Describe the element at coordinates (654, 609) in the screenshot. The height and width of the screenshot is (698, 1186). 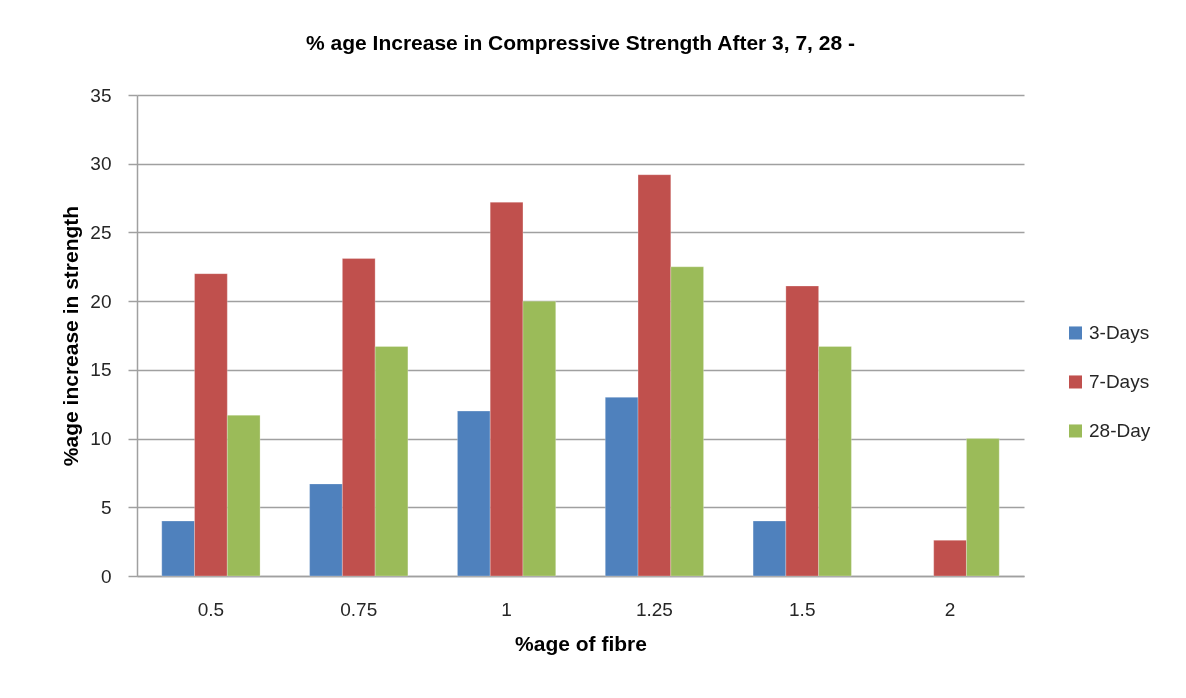
I see `x-tick-label: 1.25` at that location.